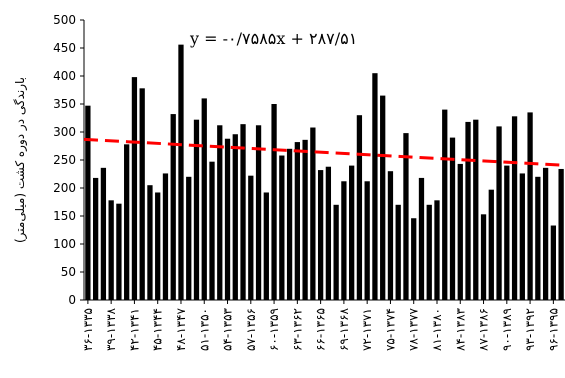 Image resolution: width=565 pixels, height=378 pixels. Describe the element at coordinates (460, 329) in the screenshot. I see `x-tick-label: ۸۴-۱۳۸۳` at that location.